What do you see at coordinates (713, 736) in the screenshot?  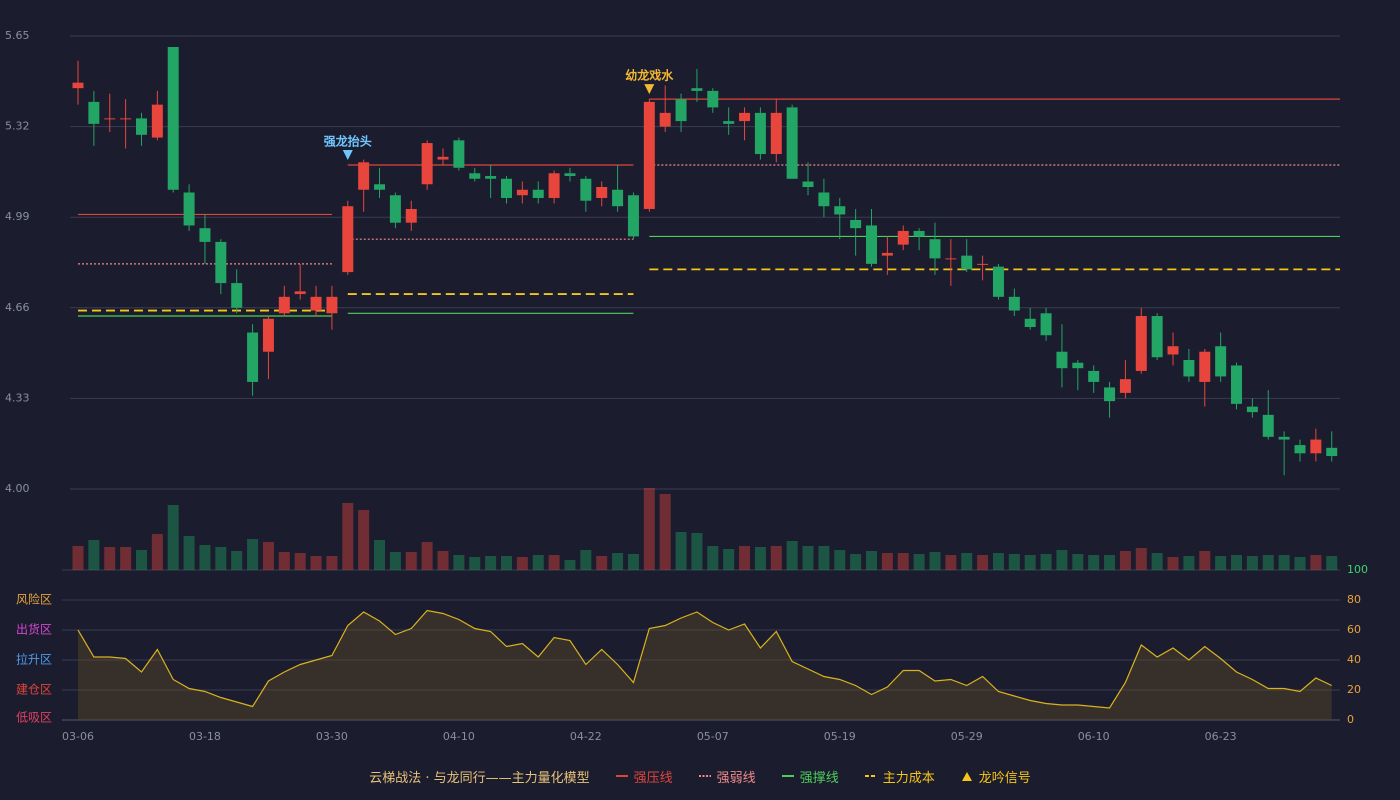 I see `x-tick-label: 05-07` at bounding box center [713, 736].